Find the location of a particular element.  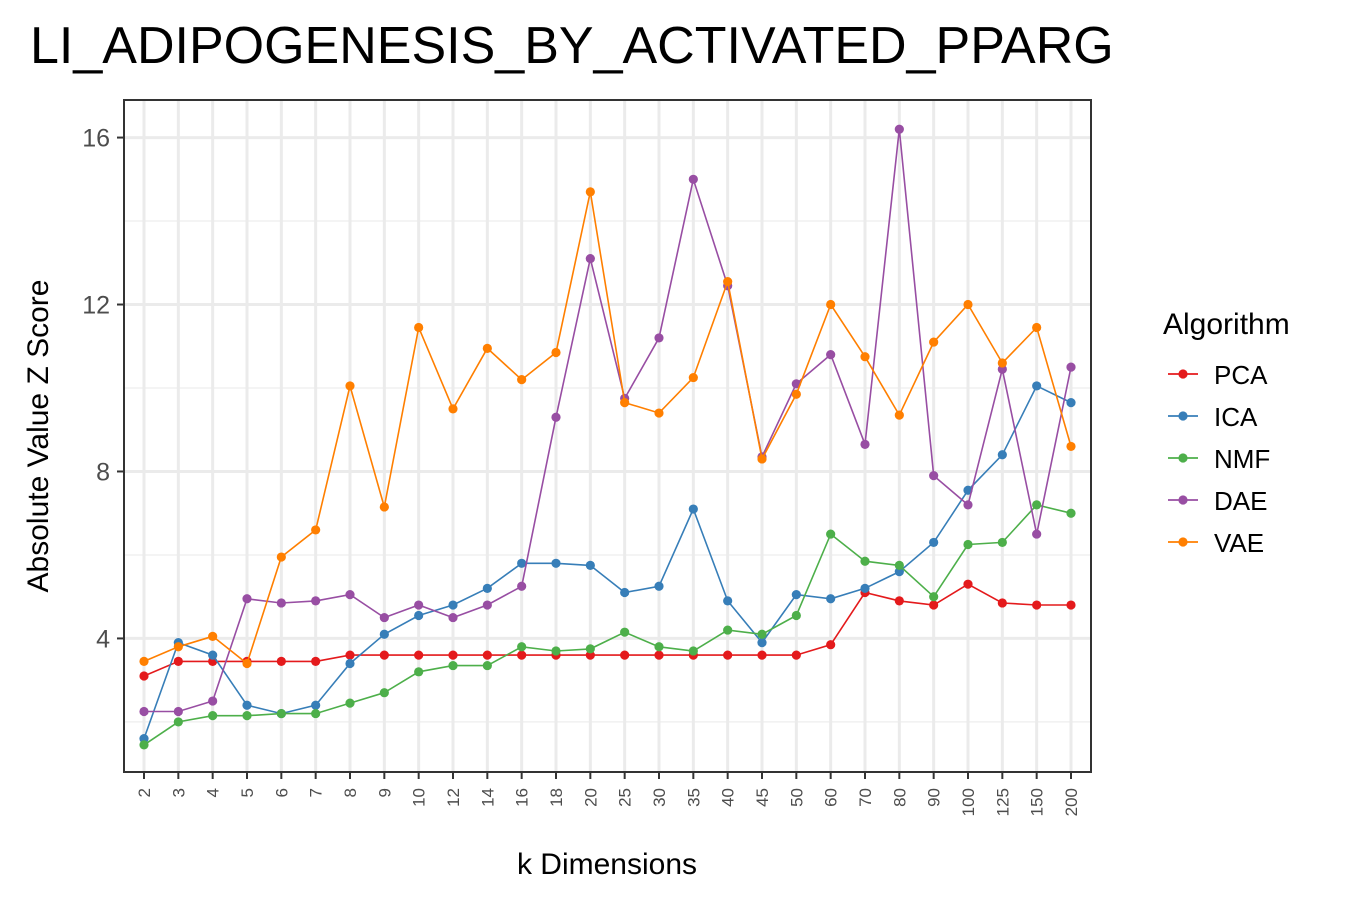

x-tick-label: 9 is located at coordinates (384, 792).